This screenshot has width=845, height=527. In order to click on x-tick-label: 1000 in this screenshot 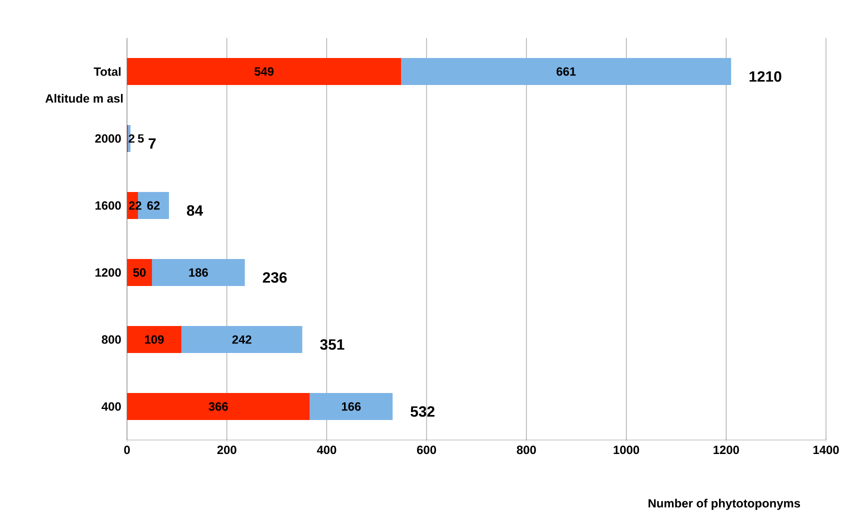, I will do `click(627, 450)`.